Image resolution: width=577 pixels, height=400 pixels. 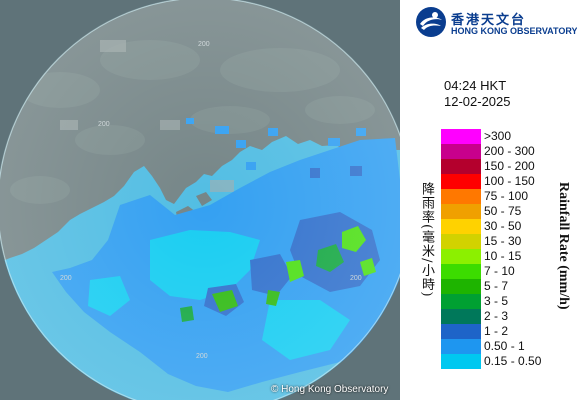 What do you see at coordinates (503, 226) in the screenshot?
I see `legend-range-label: 30 - 50` at bounding box center [503, 226].